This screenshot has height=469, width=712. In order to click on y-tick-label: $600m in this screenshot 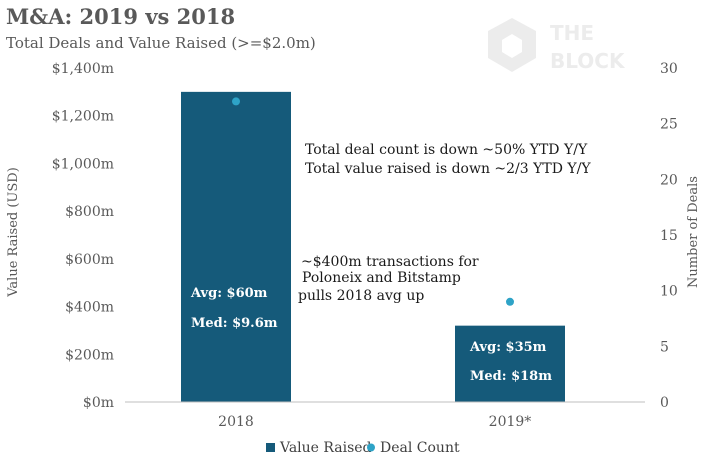, I will do `click(89, 260)`.